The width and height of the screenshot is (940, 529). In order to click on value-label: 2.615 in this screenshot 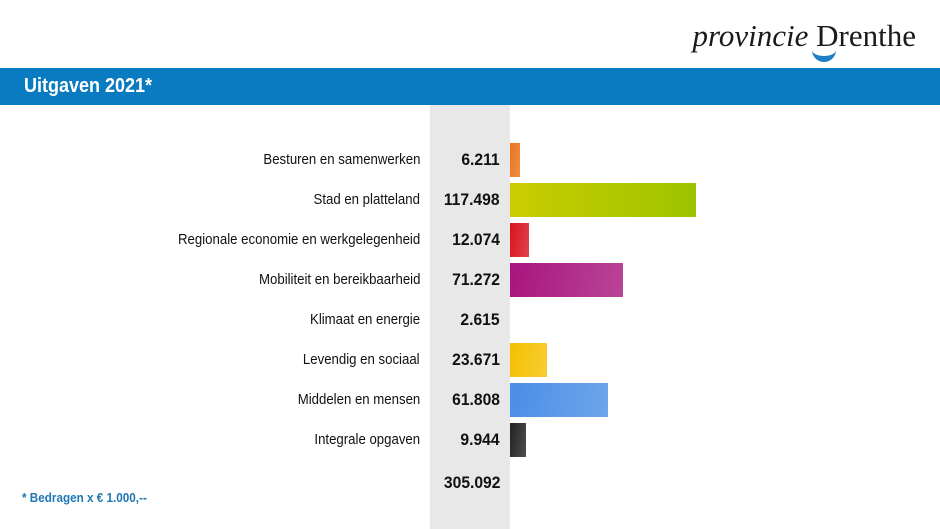, I will do `click(480, 319)`.